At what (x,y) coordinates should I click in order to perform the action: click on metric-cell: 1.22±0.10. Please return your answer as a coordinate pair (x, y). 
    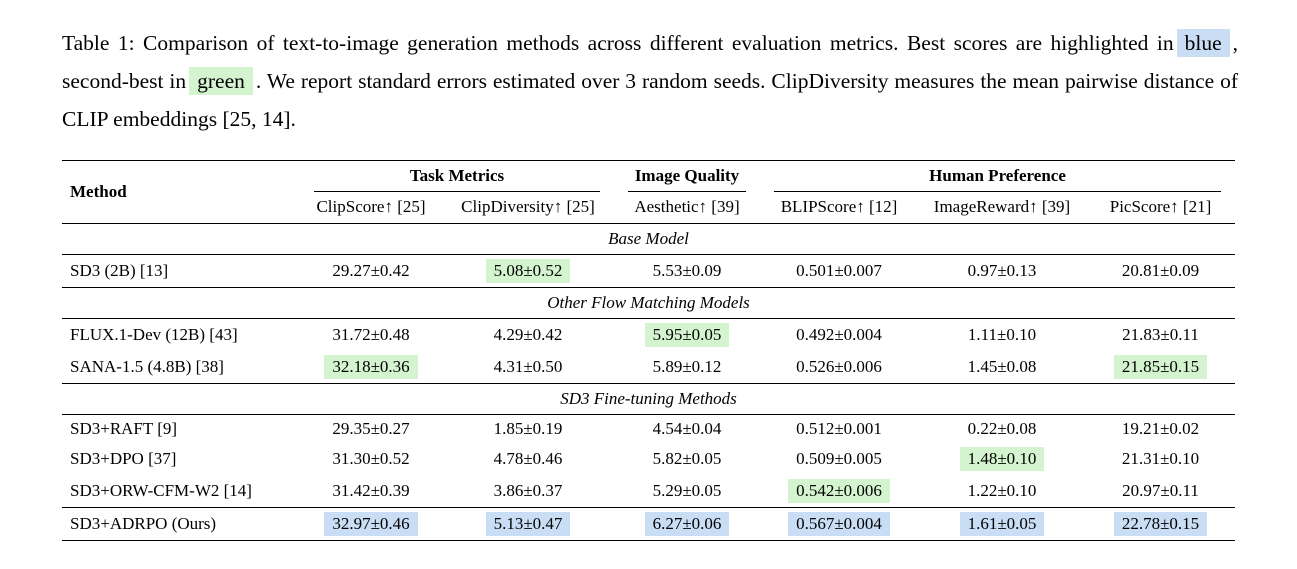
    Looking at the image, I should click on (1002, 491).